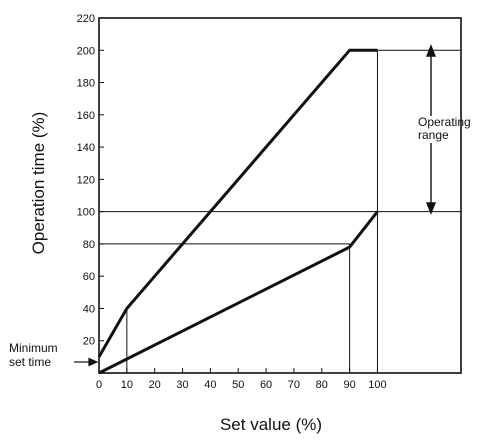  I want to click on x-axis-ticks: 0 10 20 30 40 50 60 70 80 90 100, so click(241, 379).